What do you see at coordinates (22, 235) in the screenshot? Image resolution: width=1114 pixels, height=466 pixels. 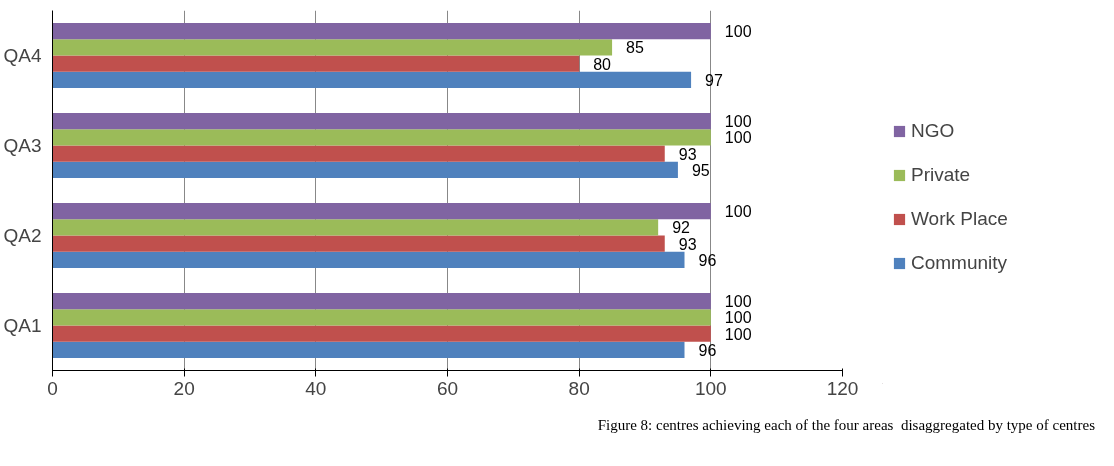 I see `y-tick-label: QA2` at bounding box center [22, 235].